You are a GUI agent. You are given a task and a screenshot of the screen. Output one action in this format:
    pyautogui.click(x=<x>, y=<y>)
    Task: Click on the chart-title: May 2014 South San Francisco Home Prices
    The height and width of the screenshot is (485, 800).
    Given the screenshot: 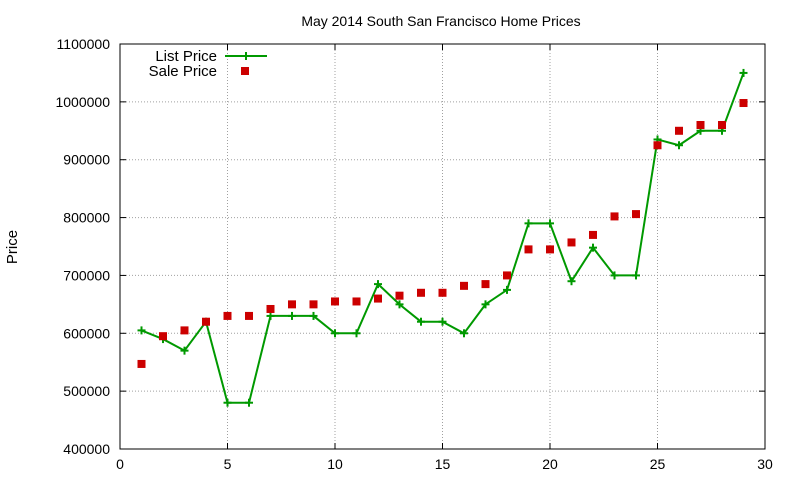 What is the action you would take?
    pyautogui.click(x=440, y=21)
    